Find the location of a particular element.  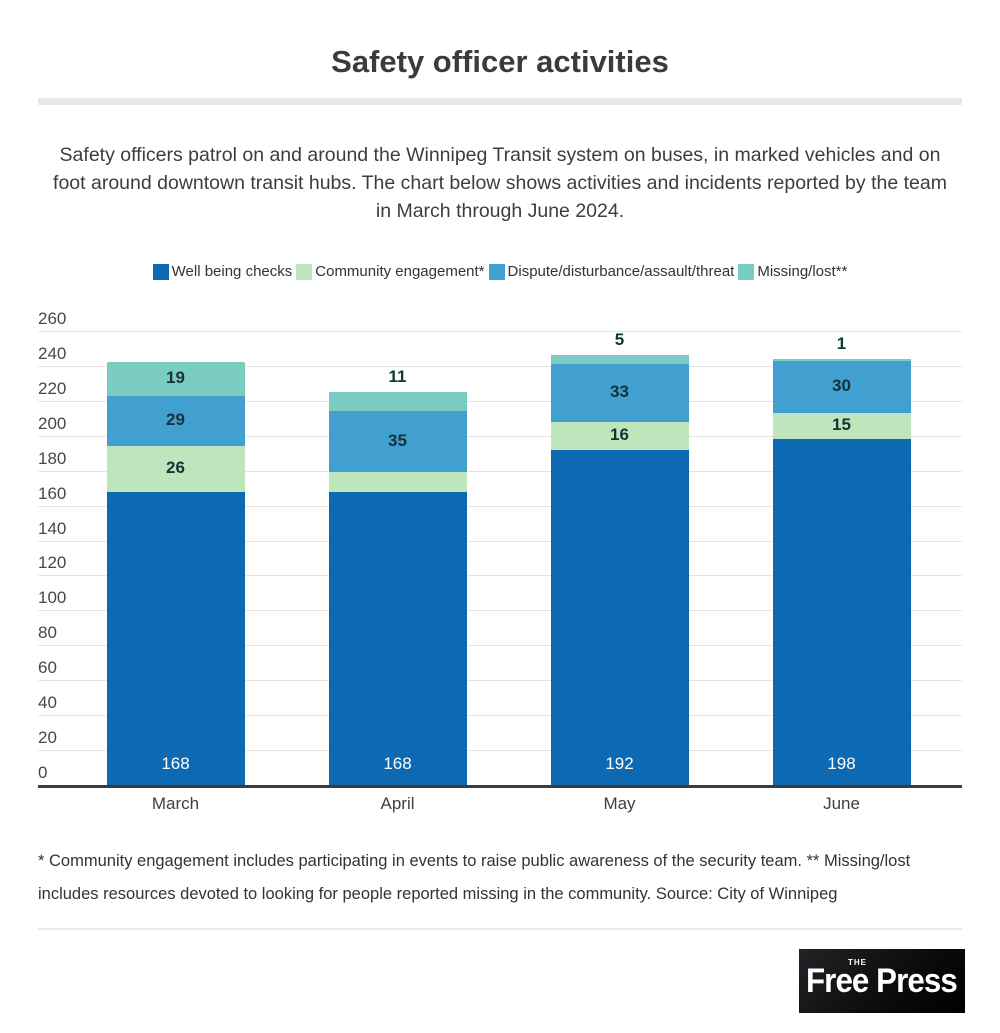

x-axis-category-label: March is located at coordinates (175, 803).